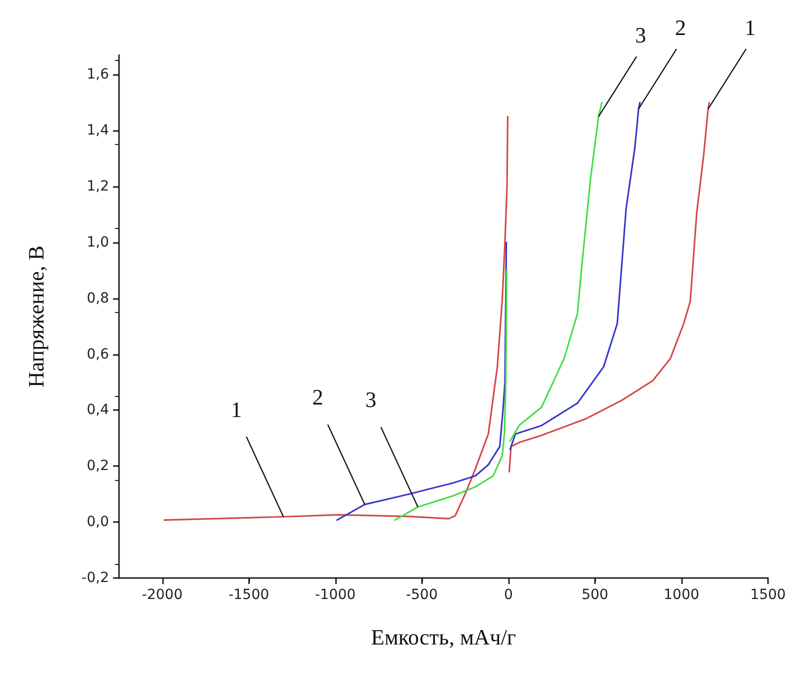 The image size is (794, 673). What do you see at coordinates (98, 130) in the screenshot?
I see `y-tick-label: 1,4` at bounding box center [98, 130].